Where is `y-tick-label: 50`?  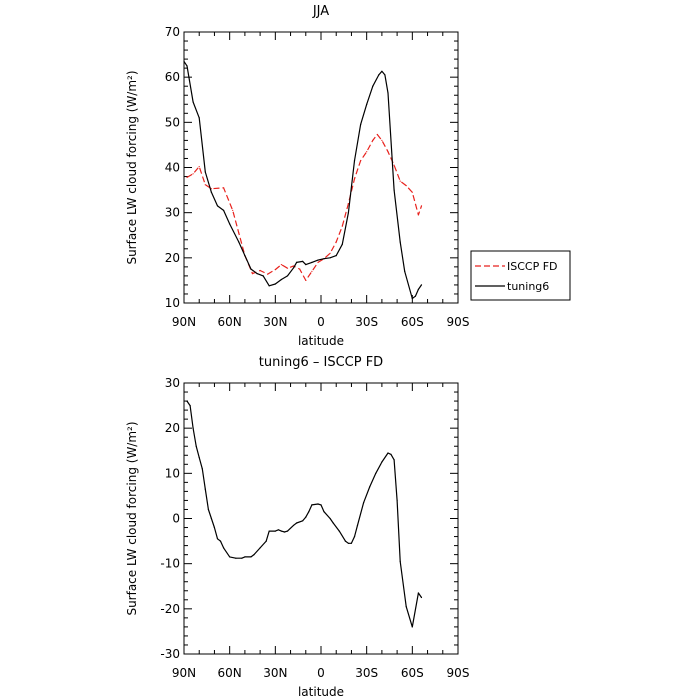
y-tick-label: 50 is located at coordinates (172, 122).